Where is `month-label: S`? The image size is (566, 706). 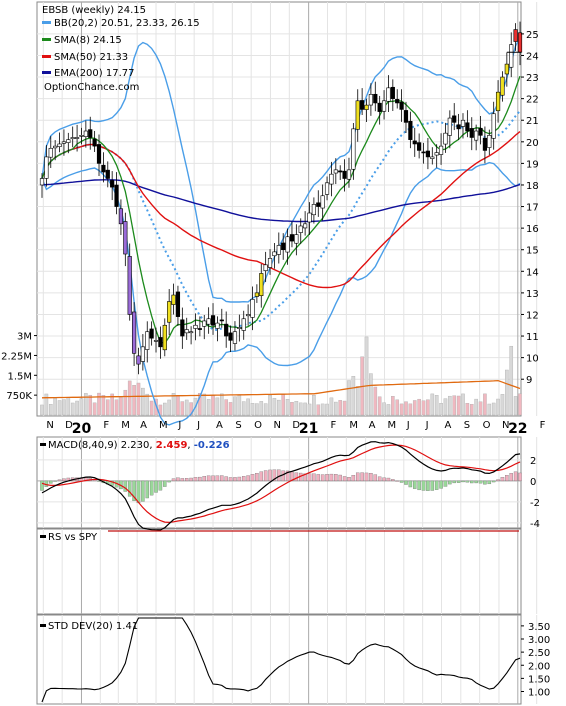
month-label: S is located at coordinates (467, 425).